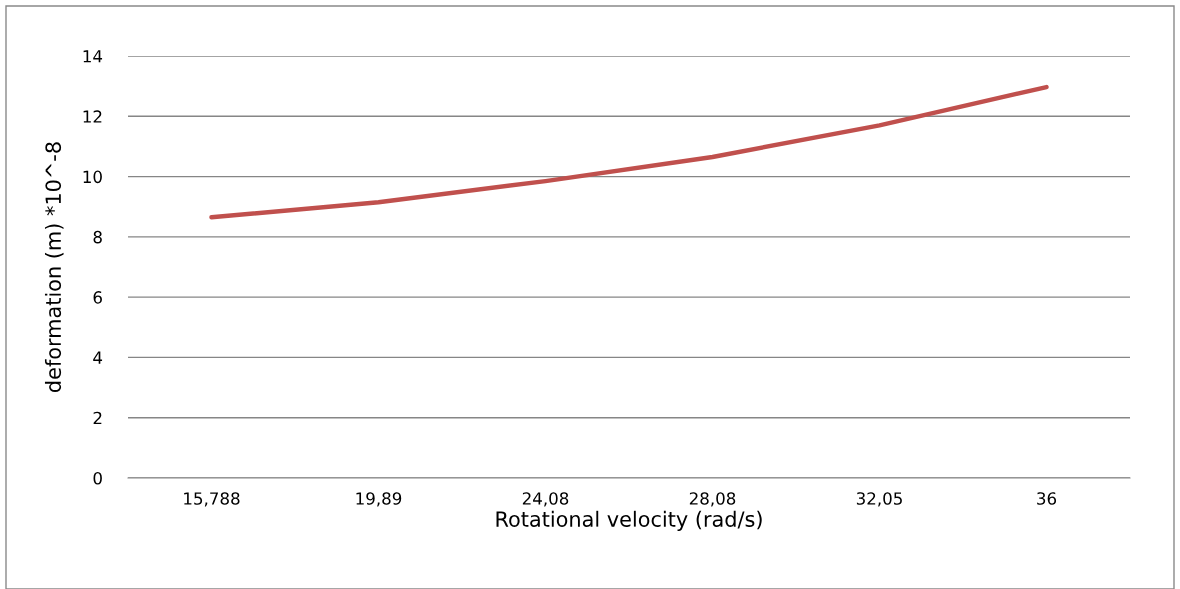 Image resolution: width=1180 pixels, height=589 pixels. What do you see at coordinates (1047, 498) in the screenshot?
I see `x-tick-label: 36` at bounding box center [1047, 498].